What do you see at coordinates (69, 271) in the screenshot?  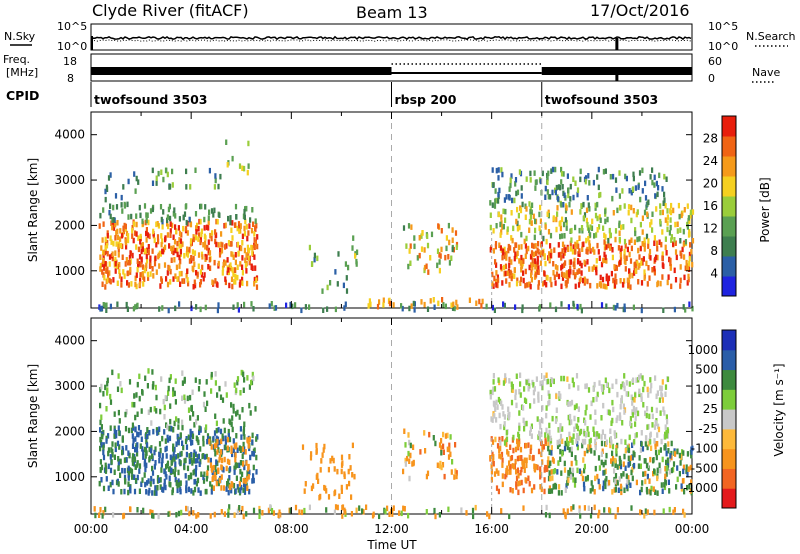 I see `ytick-label-1000: 1000` at bounding box center [69, 271].